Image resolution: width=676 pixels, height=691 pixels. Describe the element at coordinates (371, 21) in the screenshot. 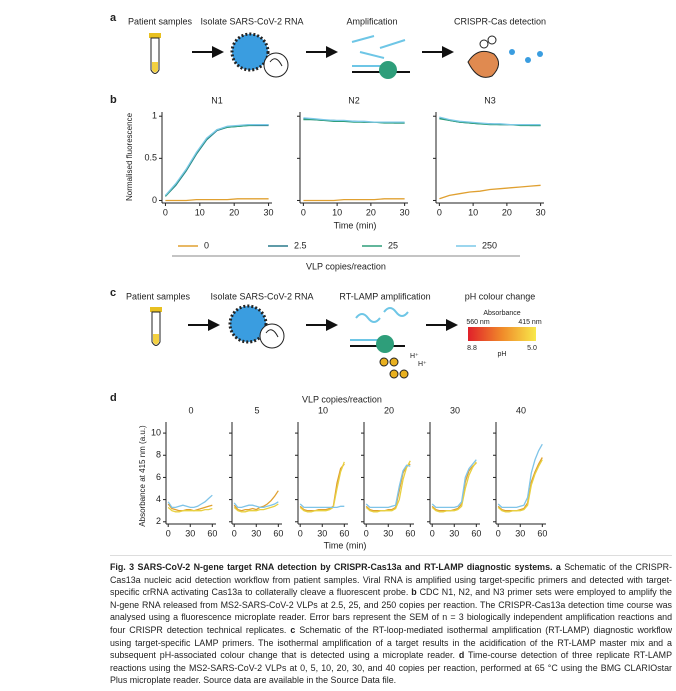

I see `step-label: Amplification` at that location.